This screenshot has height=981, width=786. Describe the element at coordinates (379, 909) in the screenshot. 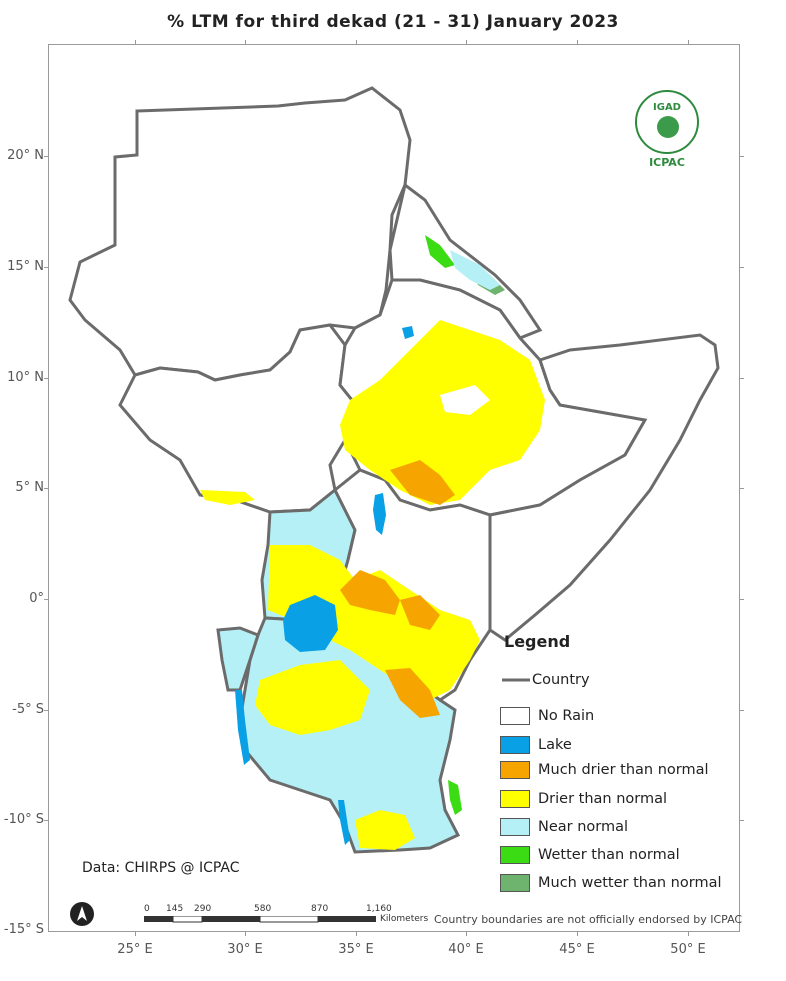

I see `scale-label: 1,160` at that location.